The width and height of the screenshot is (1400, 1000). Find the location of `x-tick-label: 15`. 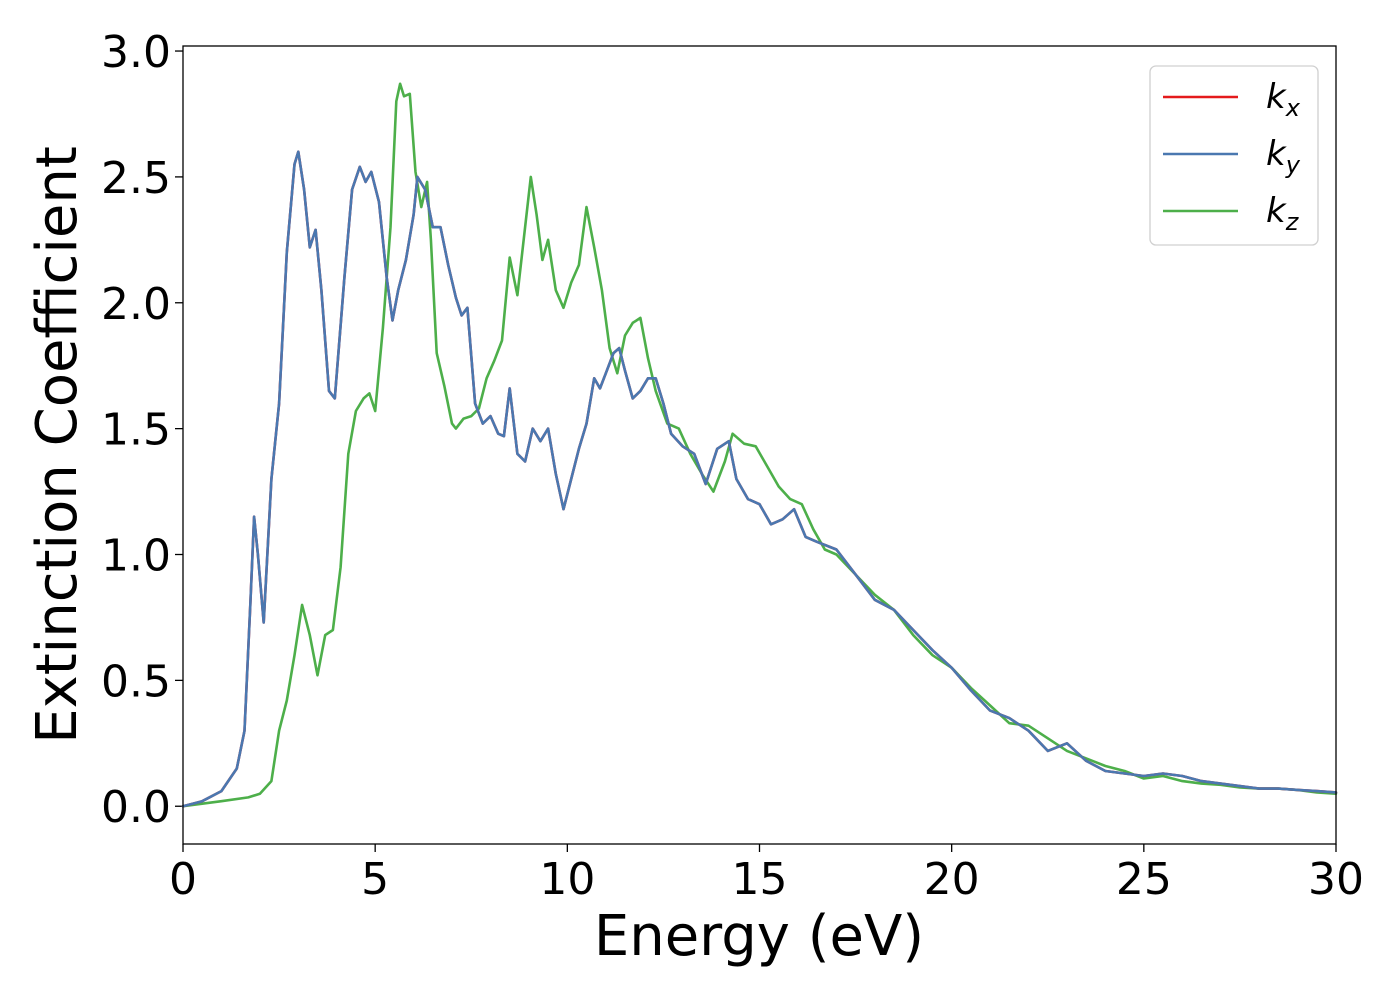

x-tick-label: 15 is located at coordinates (760, 879).